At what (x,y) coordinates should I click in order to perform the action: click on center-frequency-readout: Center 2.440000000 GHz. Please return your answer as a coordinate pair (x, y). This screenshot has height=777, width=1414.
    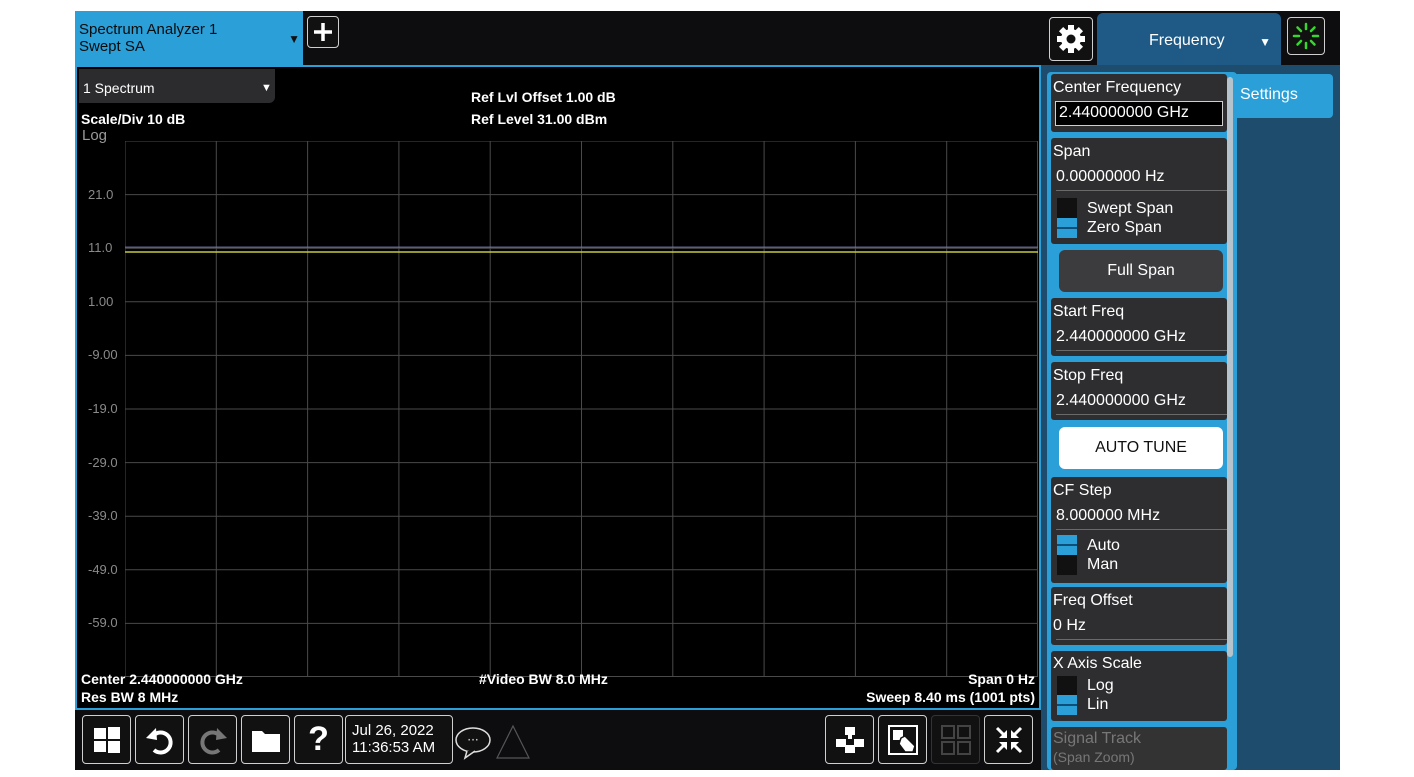
    Looking at the image, I should click on (162, 679).